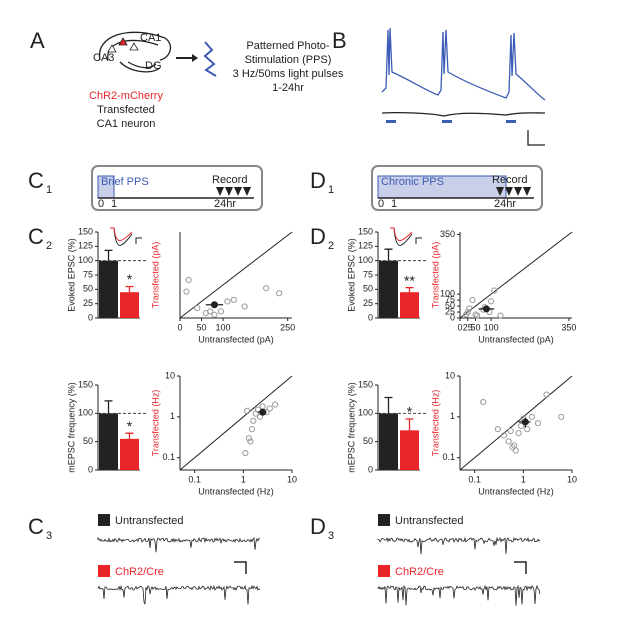 This screenshot has height=629, width=617. I want to click on x-tick-label: 350, so click(568, 327).